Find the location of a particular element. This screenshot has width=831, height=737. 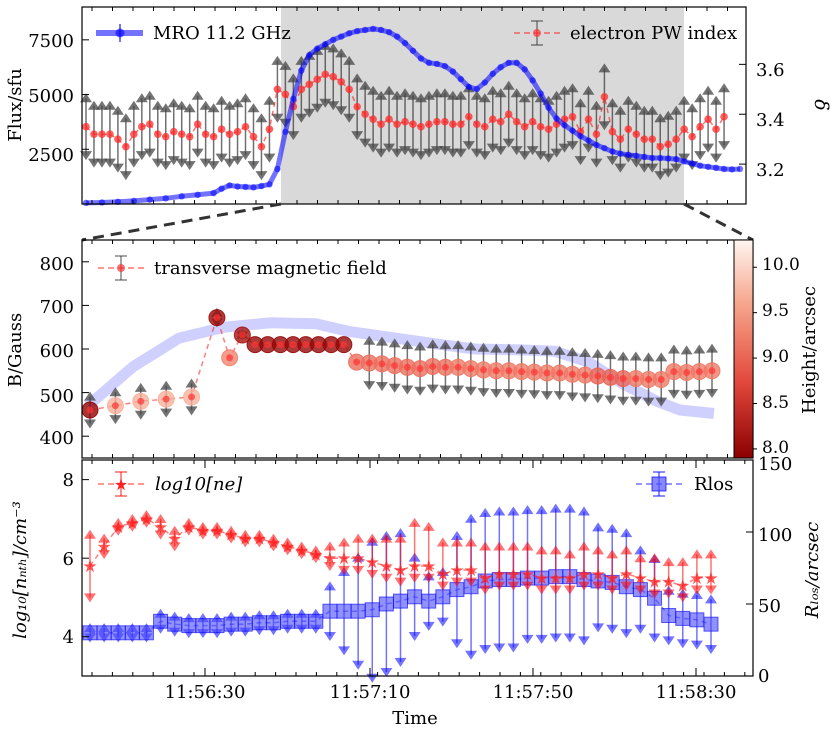

mid-ytick-600: 600 is located at coordinates (57, 351).